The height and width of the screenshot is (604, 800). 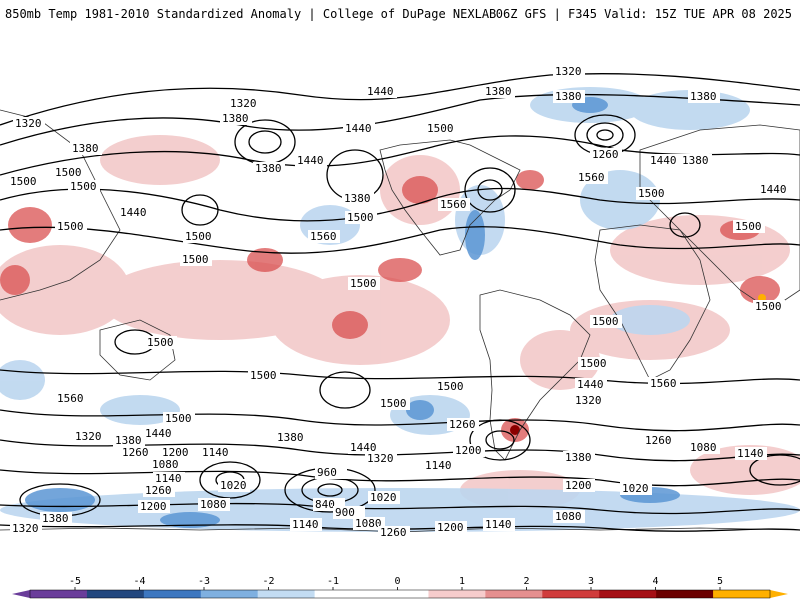 I want to click on svg-text: 1020, so click(x=233, y=485).